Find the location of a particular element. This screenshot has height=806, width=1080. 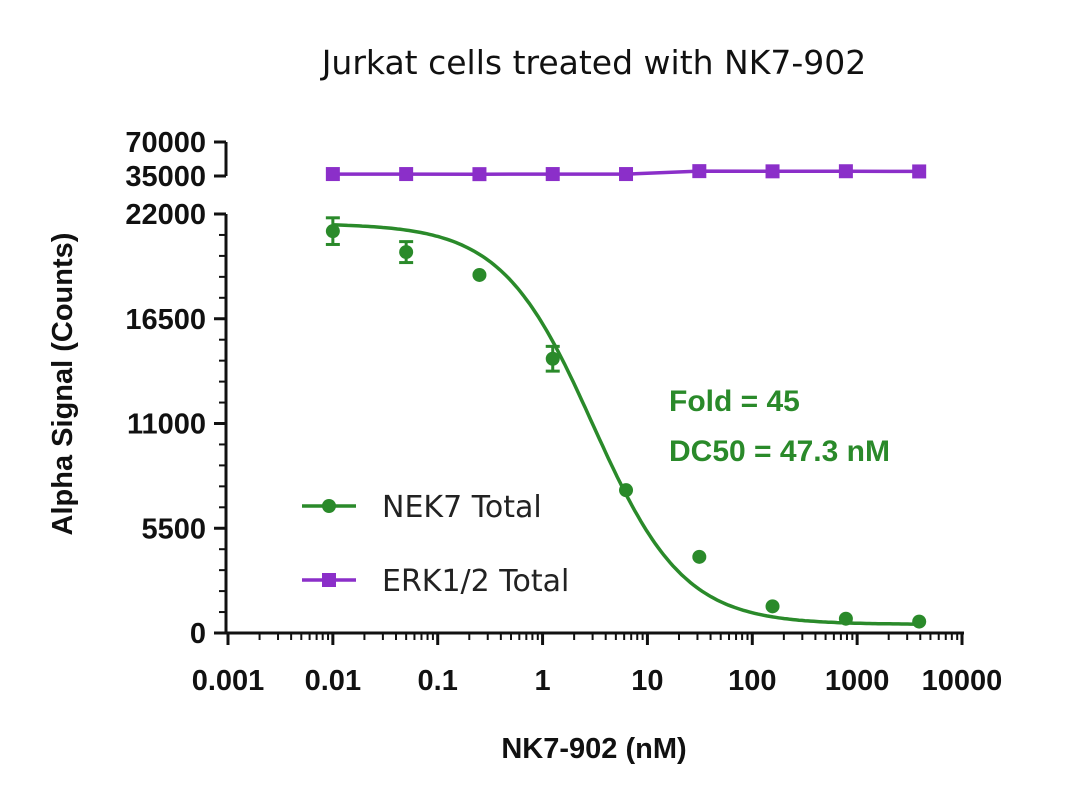

y-tick-label: 5500 is located at coordinates (173, 529).